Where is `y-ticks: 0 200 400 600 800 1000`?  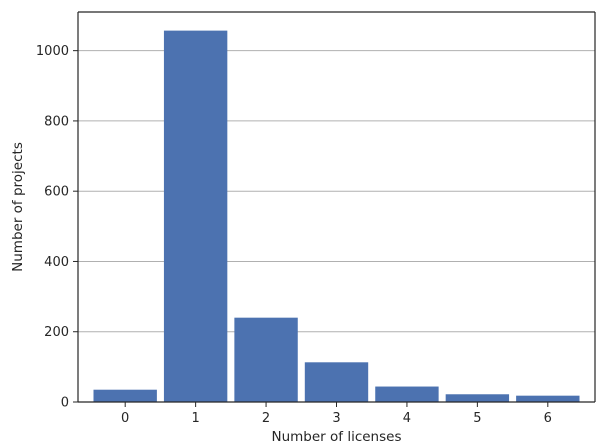
y-ticks: 0 200 400 600 800 1000 is located at coordinates (57, 227).